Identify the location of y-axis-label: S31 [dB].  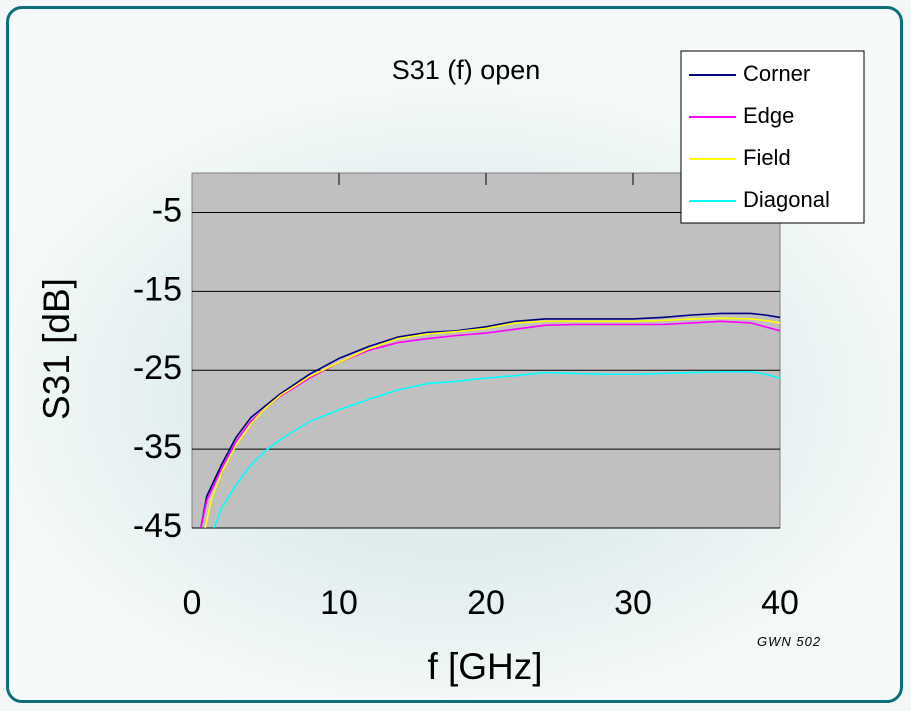
(56, 349).